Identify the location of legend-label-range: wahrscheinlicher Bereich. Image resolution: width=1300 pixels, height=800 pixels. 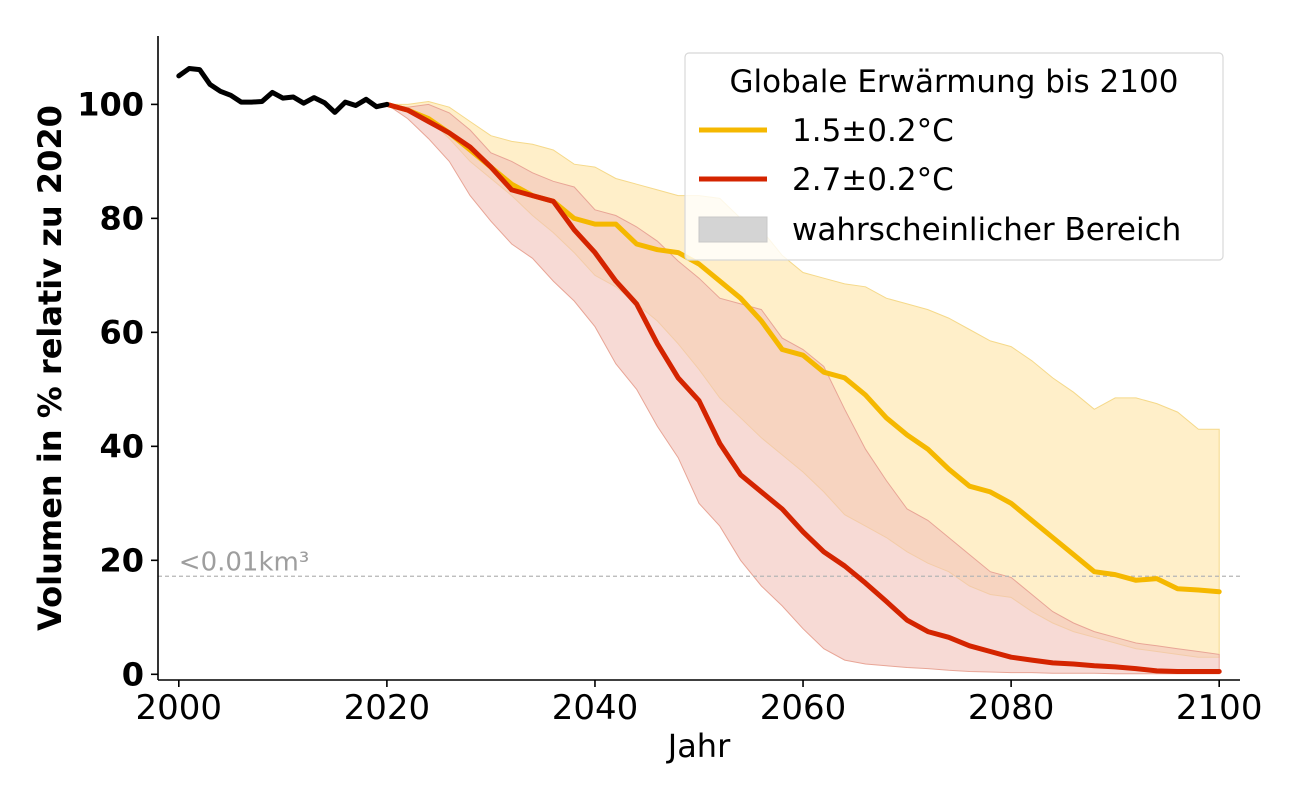
(986, 230).